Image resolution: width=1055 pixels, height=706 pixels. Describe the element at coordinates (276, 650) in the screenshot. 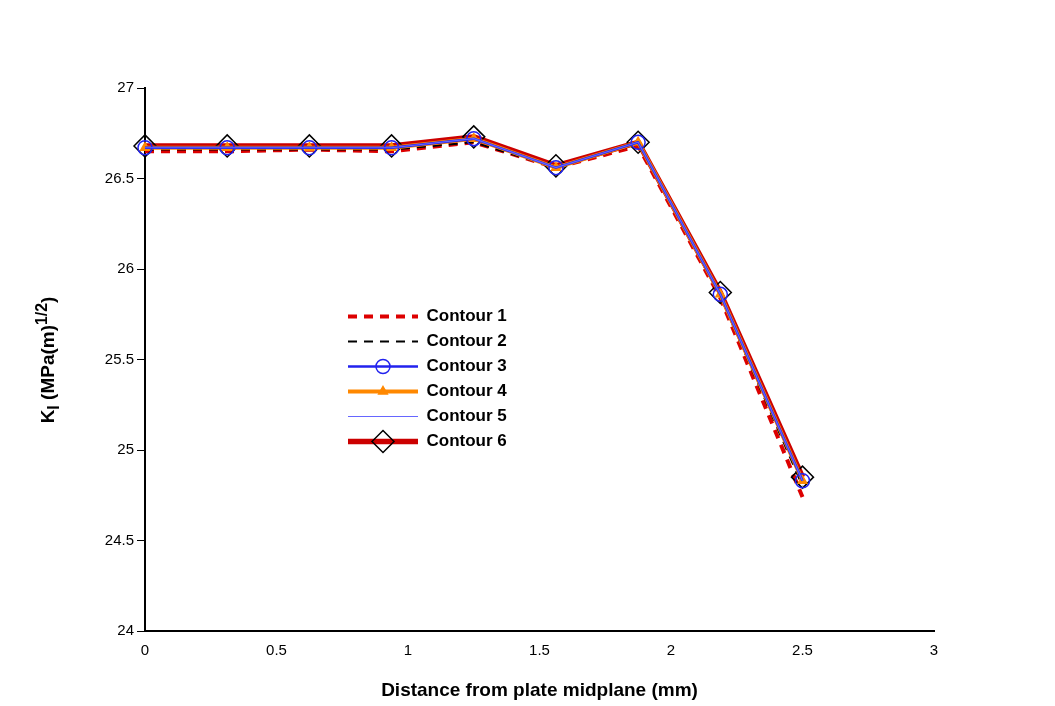

I see `x-tick-label: 0.5` at that location.